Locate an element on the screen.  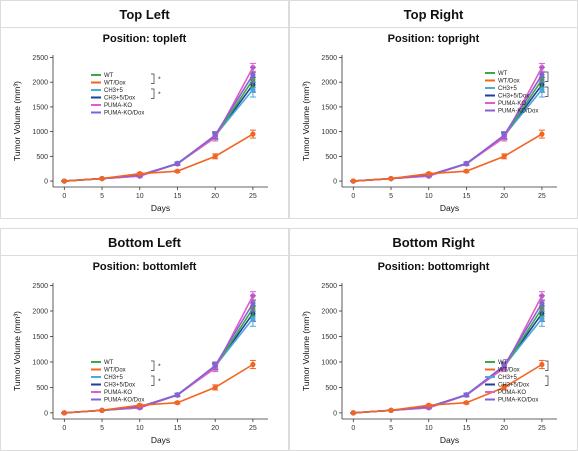
position-title: Position: topright is located at coordinates (434, 39).